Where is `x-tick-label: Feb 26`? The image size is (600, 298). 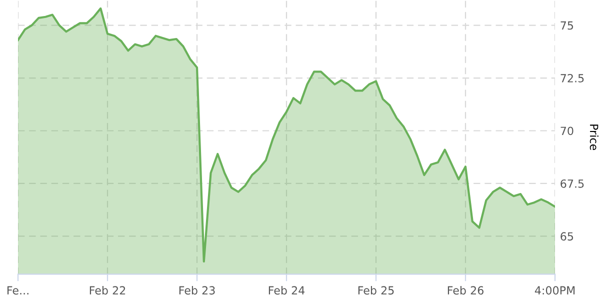
x-tick-label: Feb 26 is located at coordinates (466, 290).